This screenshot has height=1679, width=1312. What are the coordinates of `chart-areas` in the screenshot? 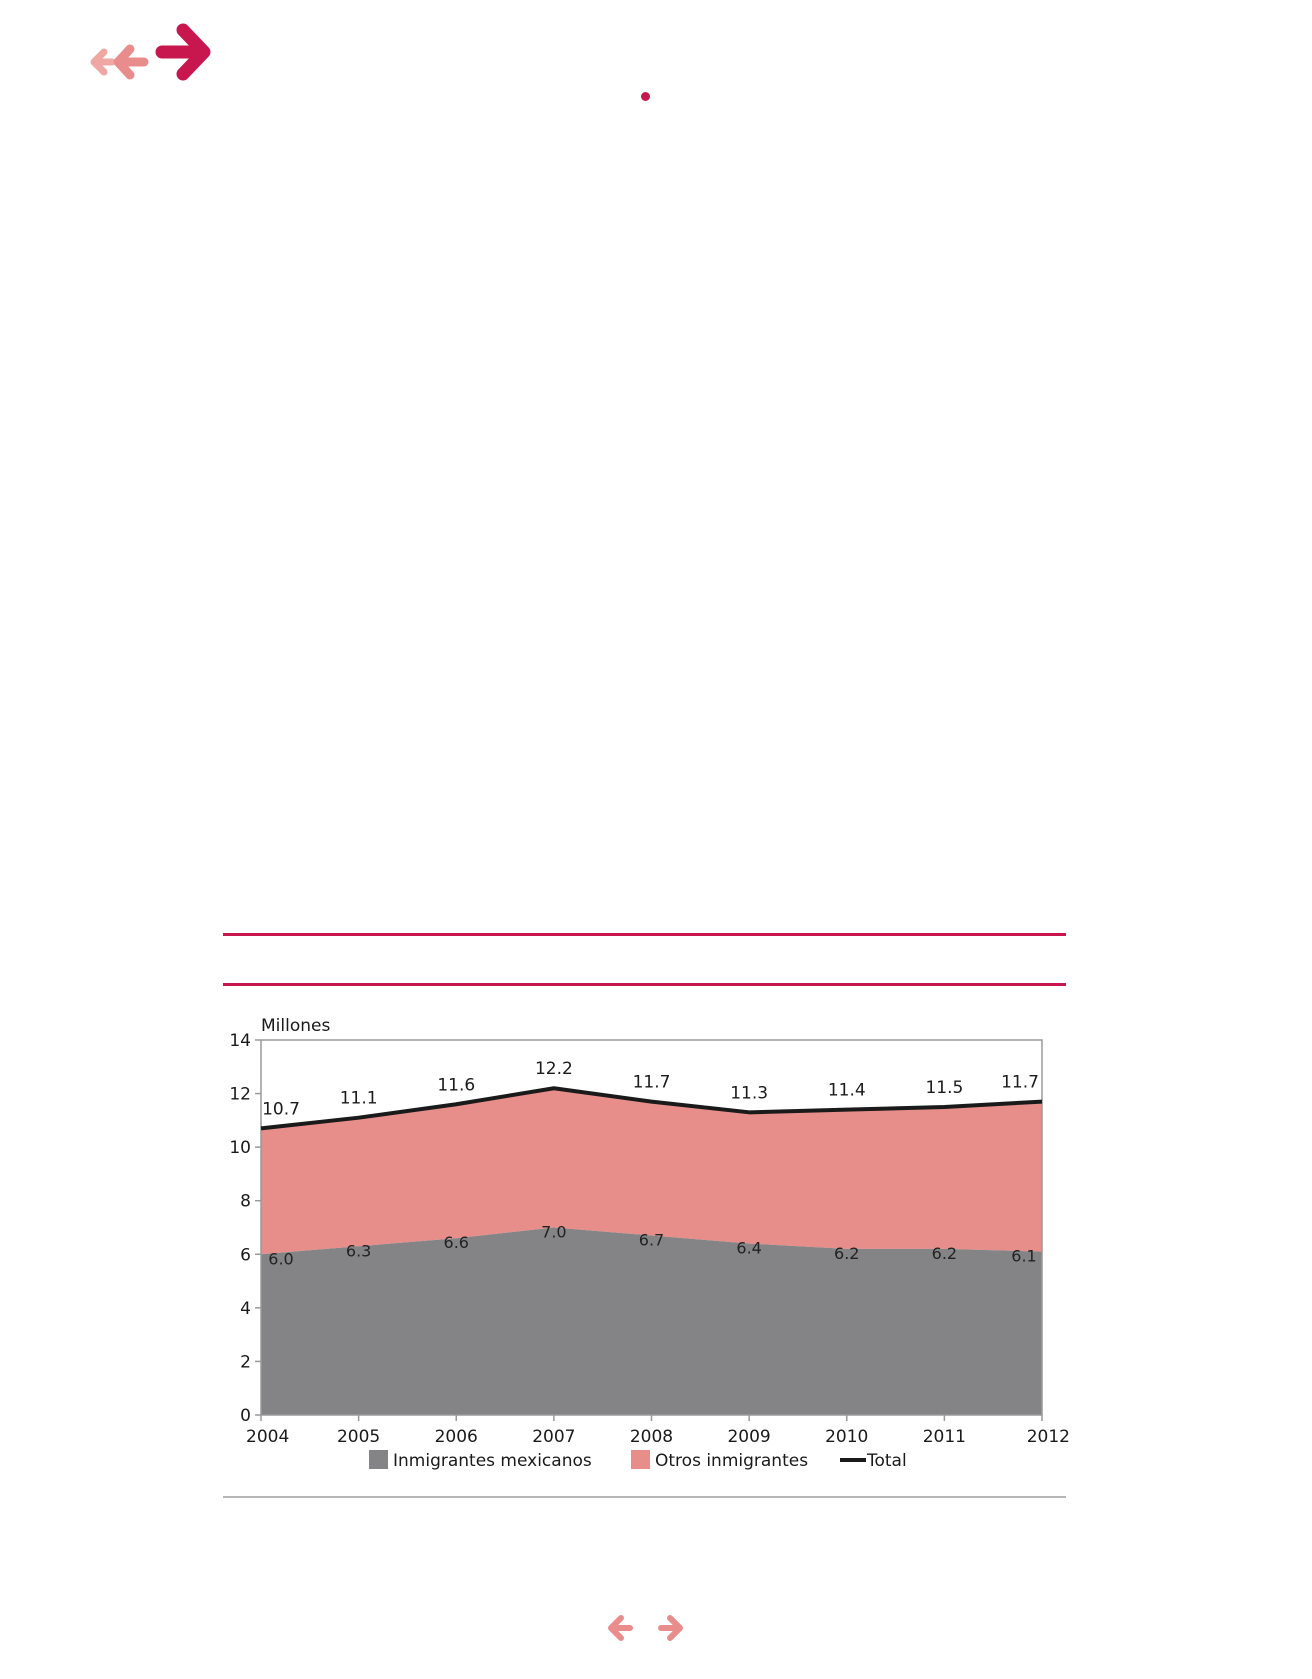 It's located at (651, 1251).